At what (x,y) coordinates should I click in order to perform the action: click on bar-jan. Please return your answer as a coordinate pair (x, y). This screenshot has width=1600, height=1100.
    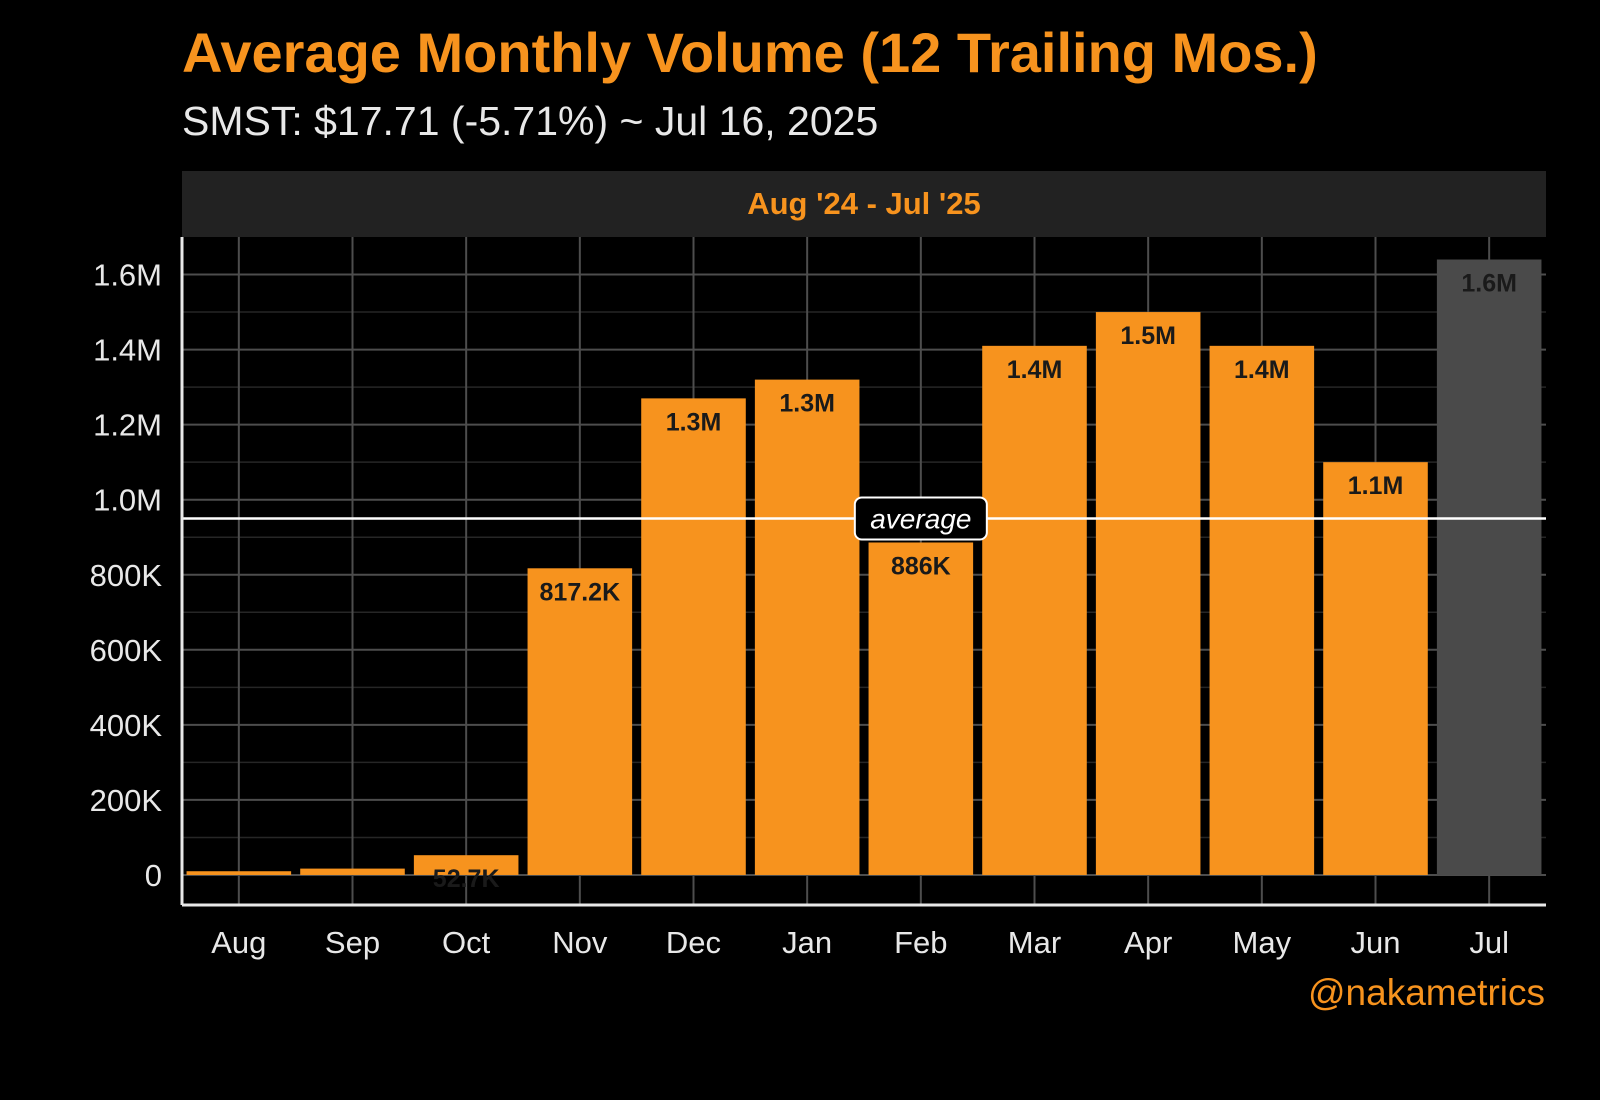
    Looking at the image, I should click on (807, 627).